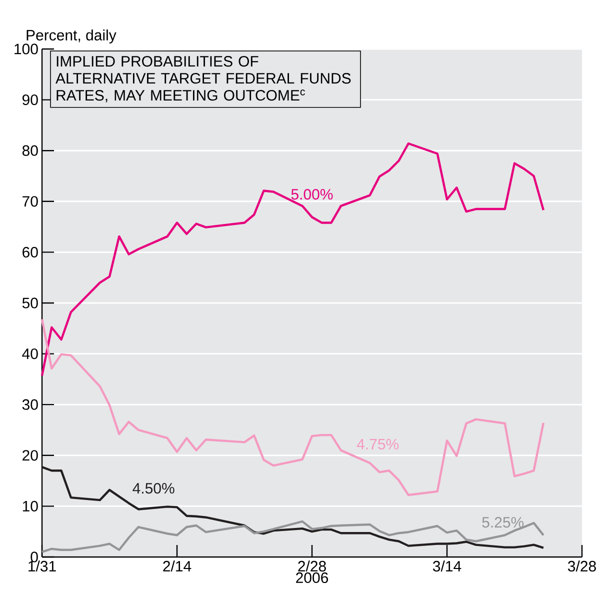 This screenshot has width=608, height=605. Describe the element at coordinates (30, 404) in the screenshot. I see `y-tick-label: 30` at that location.